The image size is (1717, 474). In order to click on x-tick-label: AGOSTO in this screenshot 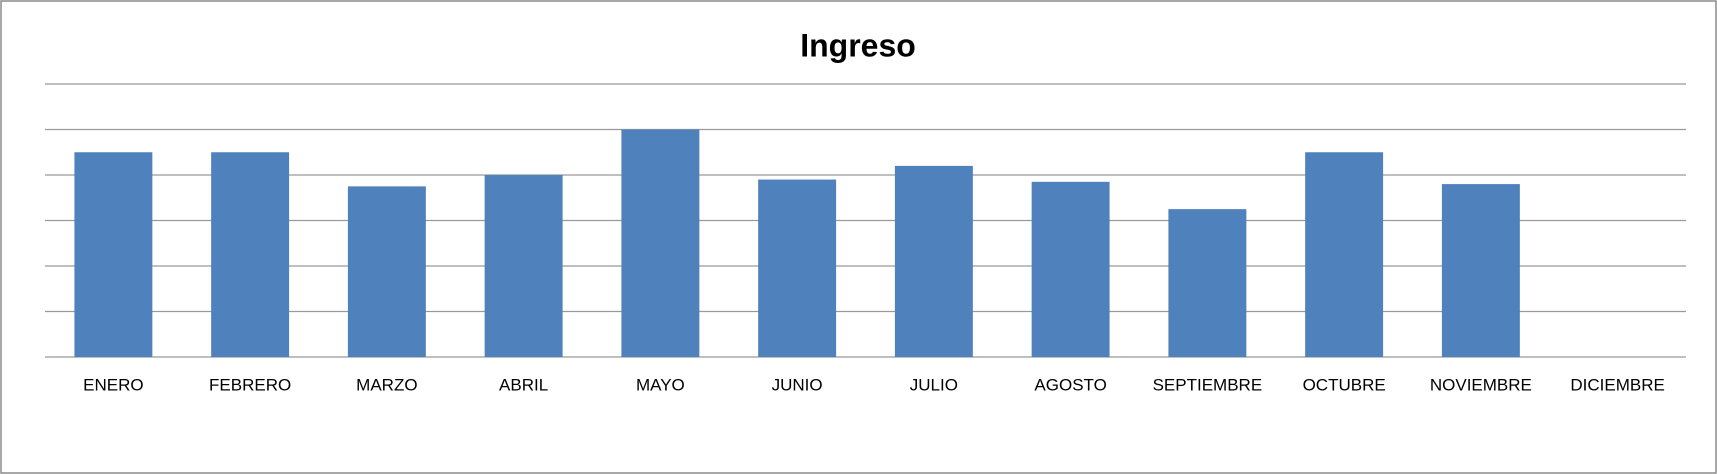, I will do `click(1070, 384)`.